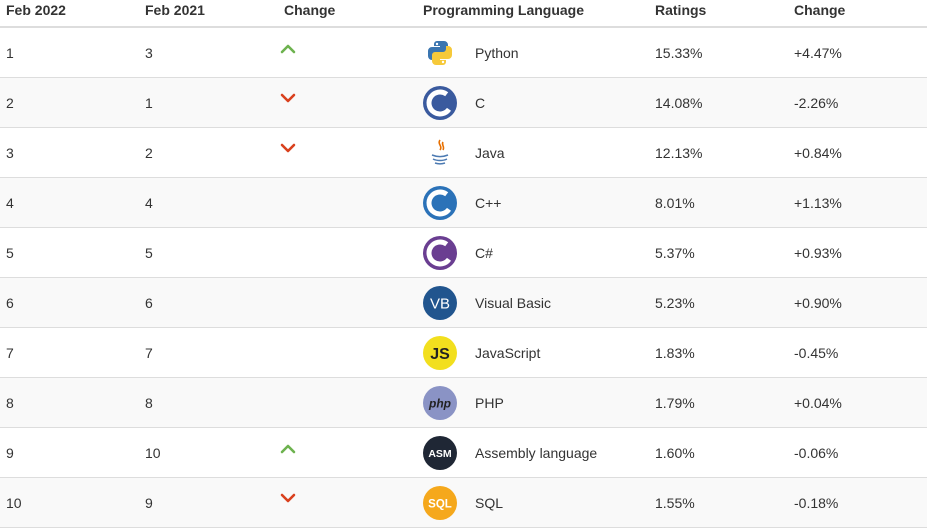  I want to click on rank-previous: 2, so click(149, 152).